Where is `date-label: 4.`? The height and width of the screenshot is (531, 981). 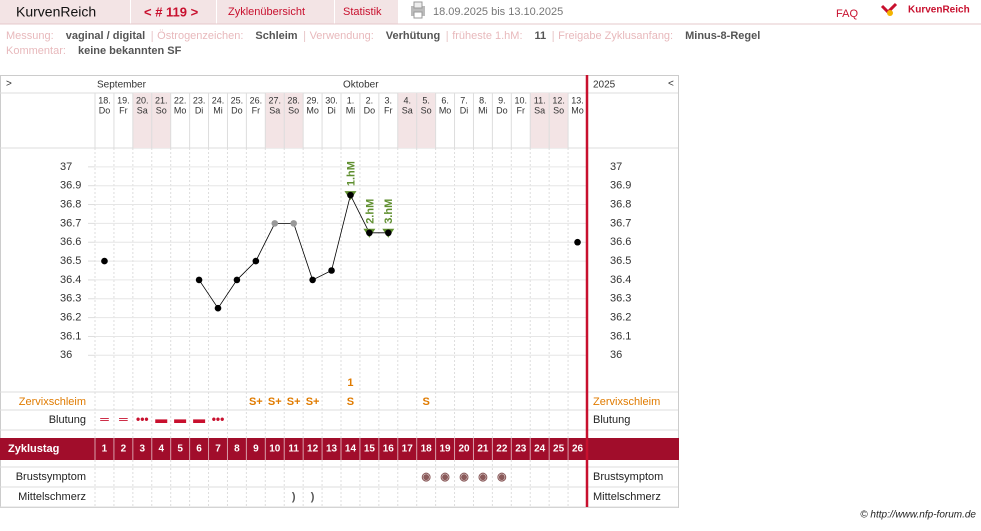
date-label: 4. is located at coordinates (407, 100).